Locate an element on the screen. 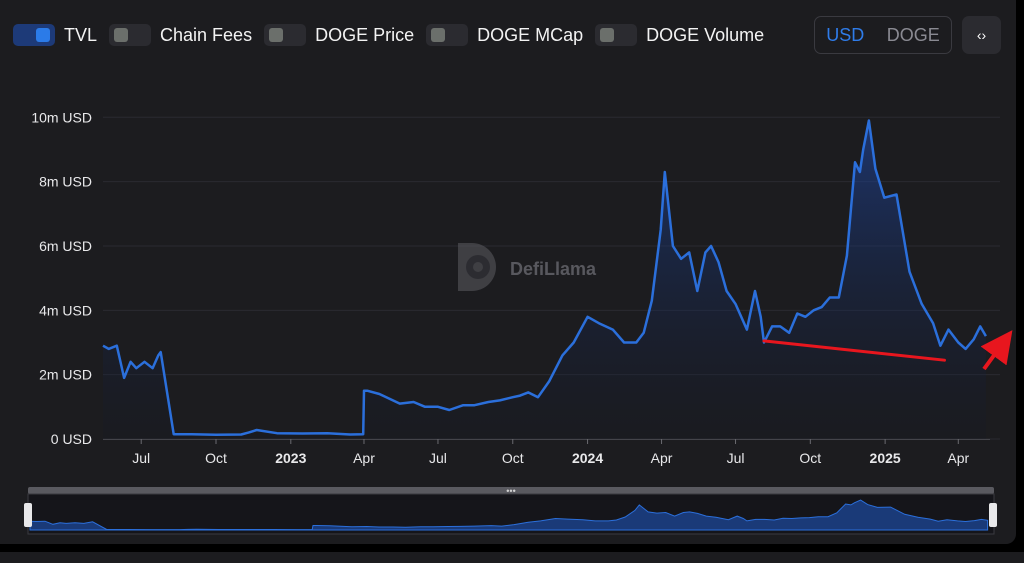 The image size is (1024, 563). toggle-chain-fees: Chain Fees is located at coordinates (180, 35).